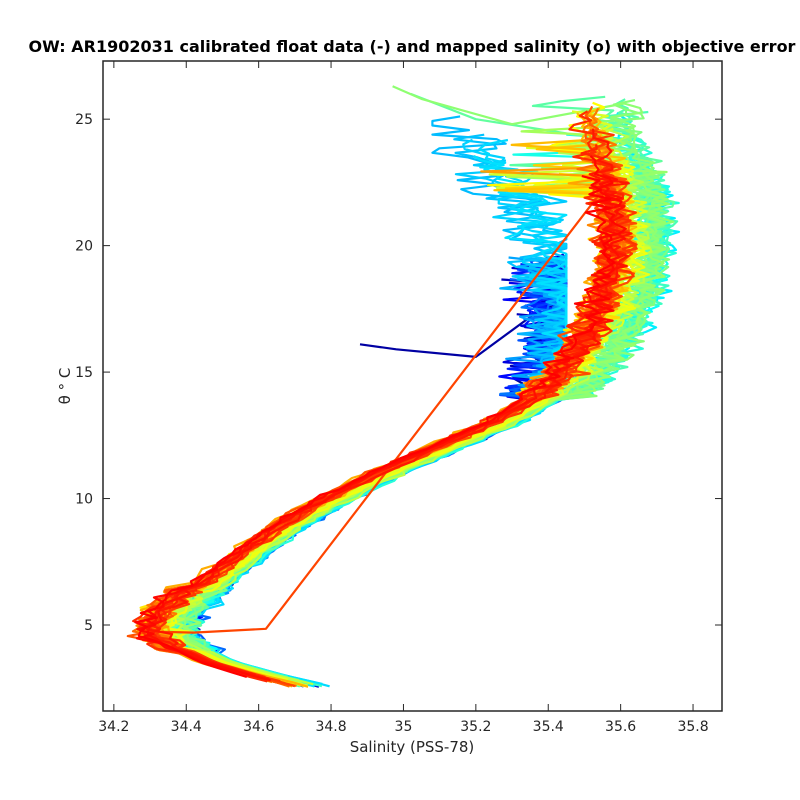 Image resolution: width=800 pixels, height=800 pixels. What do you see at coordinates (692, 727) in the screenshot?
I see `x-tick-label: 35.8` at bounding box center [692, 727].